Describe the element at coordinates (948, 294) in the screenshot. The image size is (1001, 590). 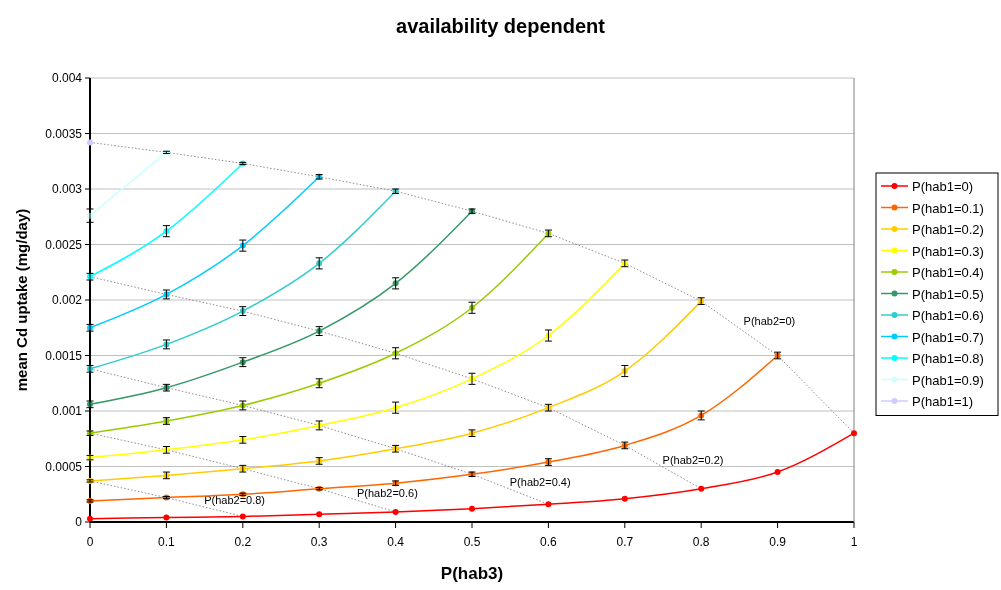
I see `legend-label: P(hab1=0.5)` at that location.